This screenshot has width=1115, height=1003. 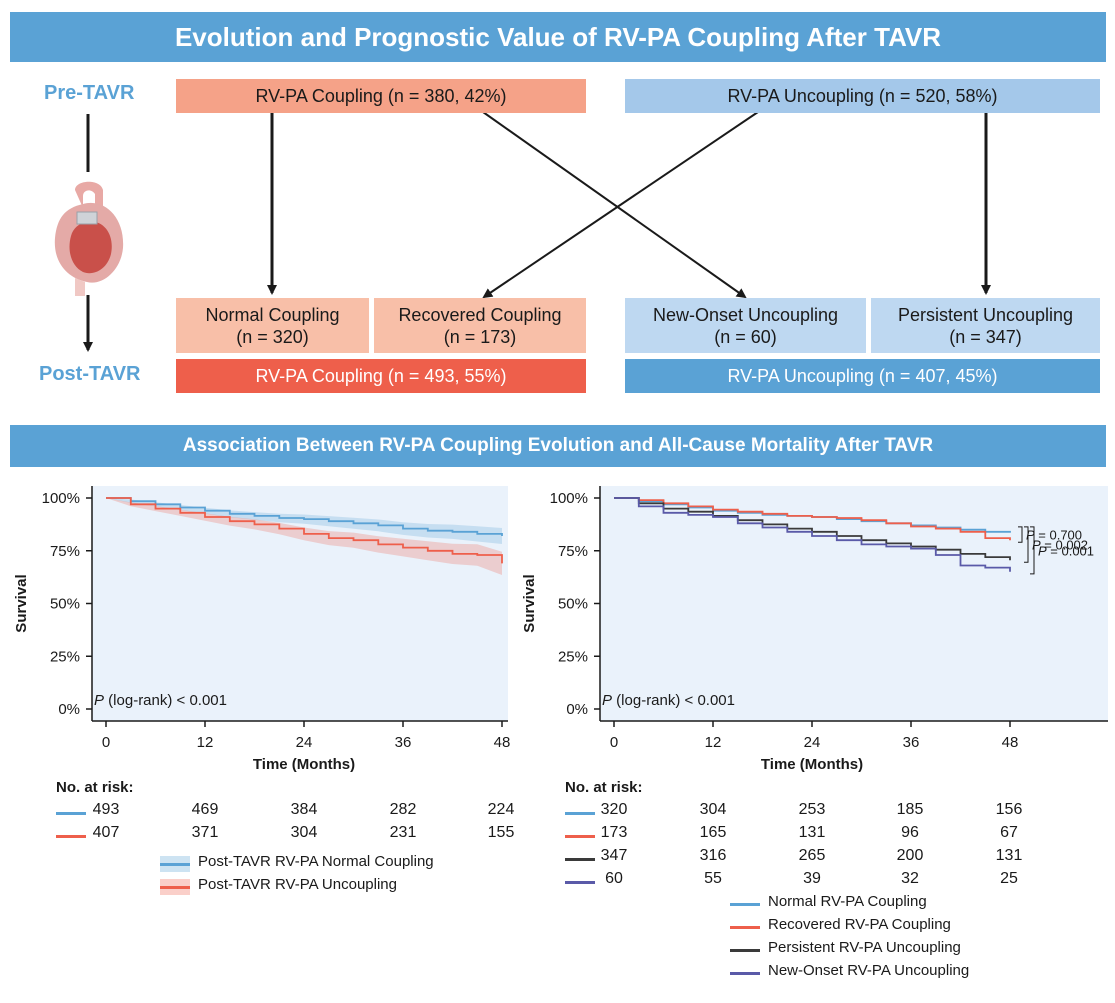 I want to click on risk-value: 165, so click(x=713, y=832).